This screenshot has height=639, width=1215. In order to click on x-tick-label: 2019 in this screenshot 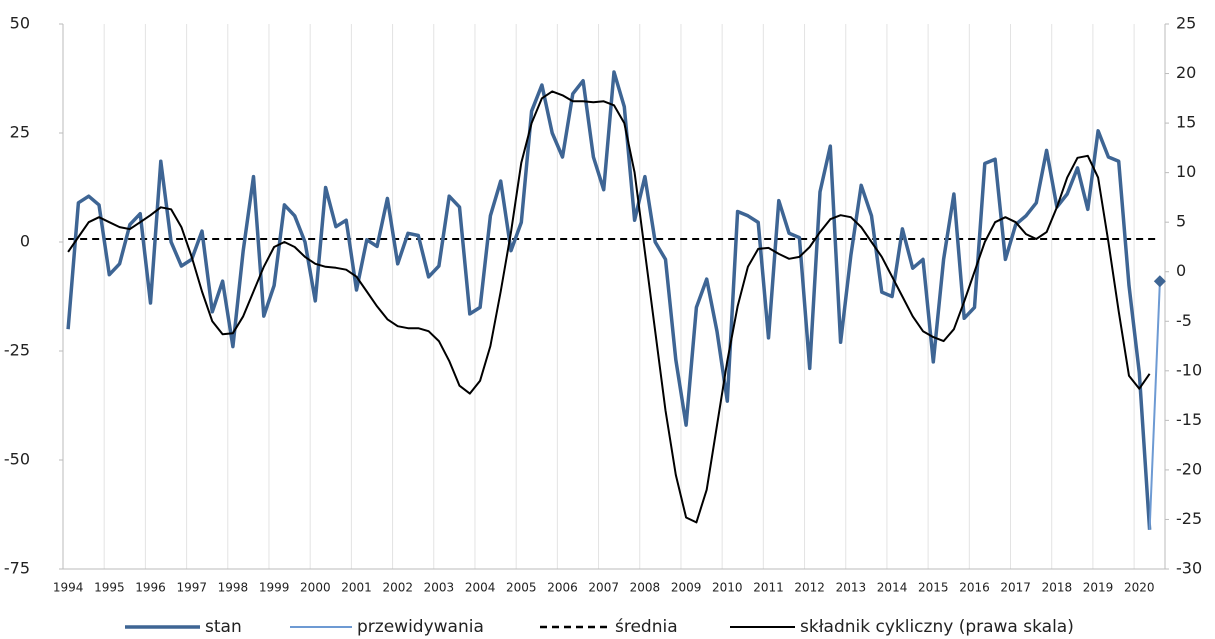, I will do `click(1098, 588)`.